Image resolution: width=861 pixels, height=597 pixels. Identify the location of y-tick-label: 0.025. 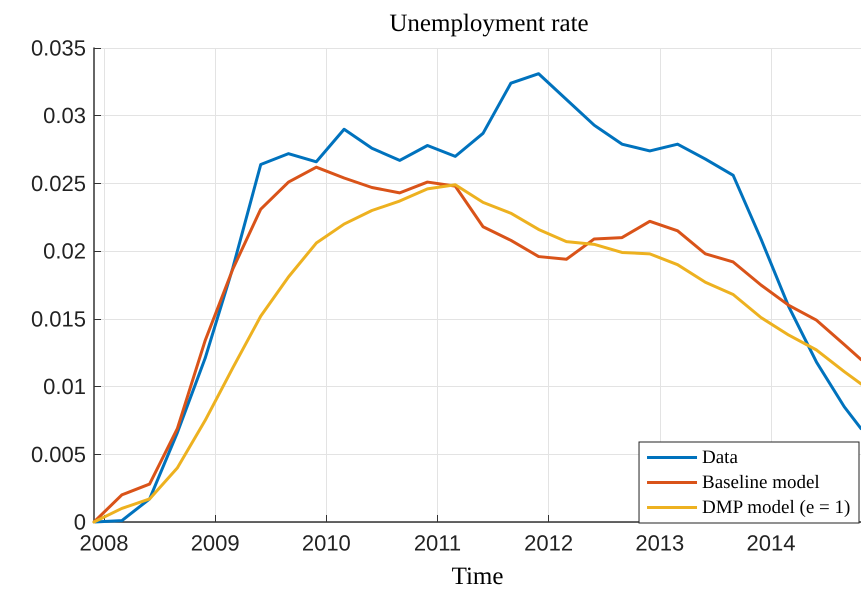
(58, 183).